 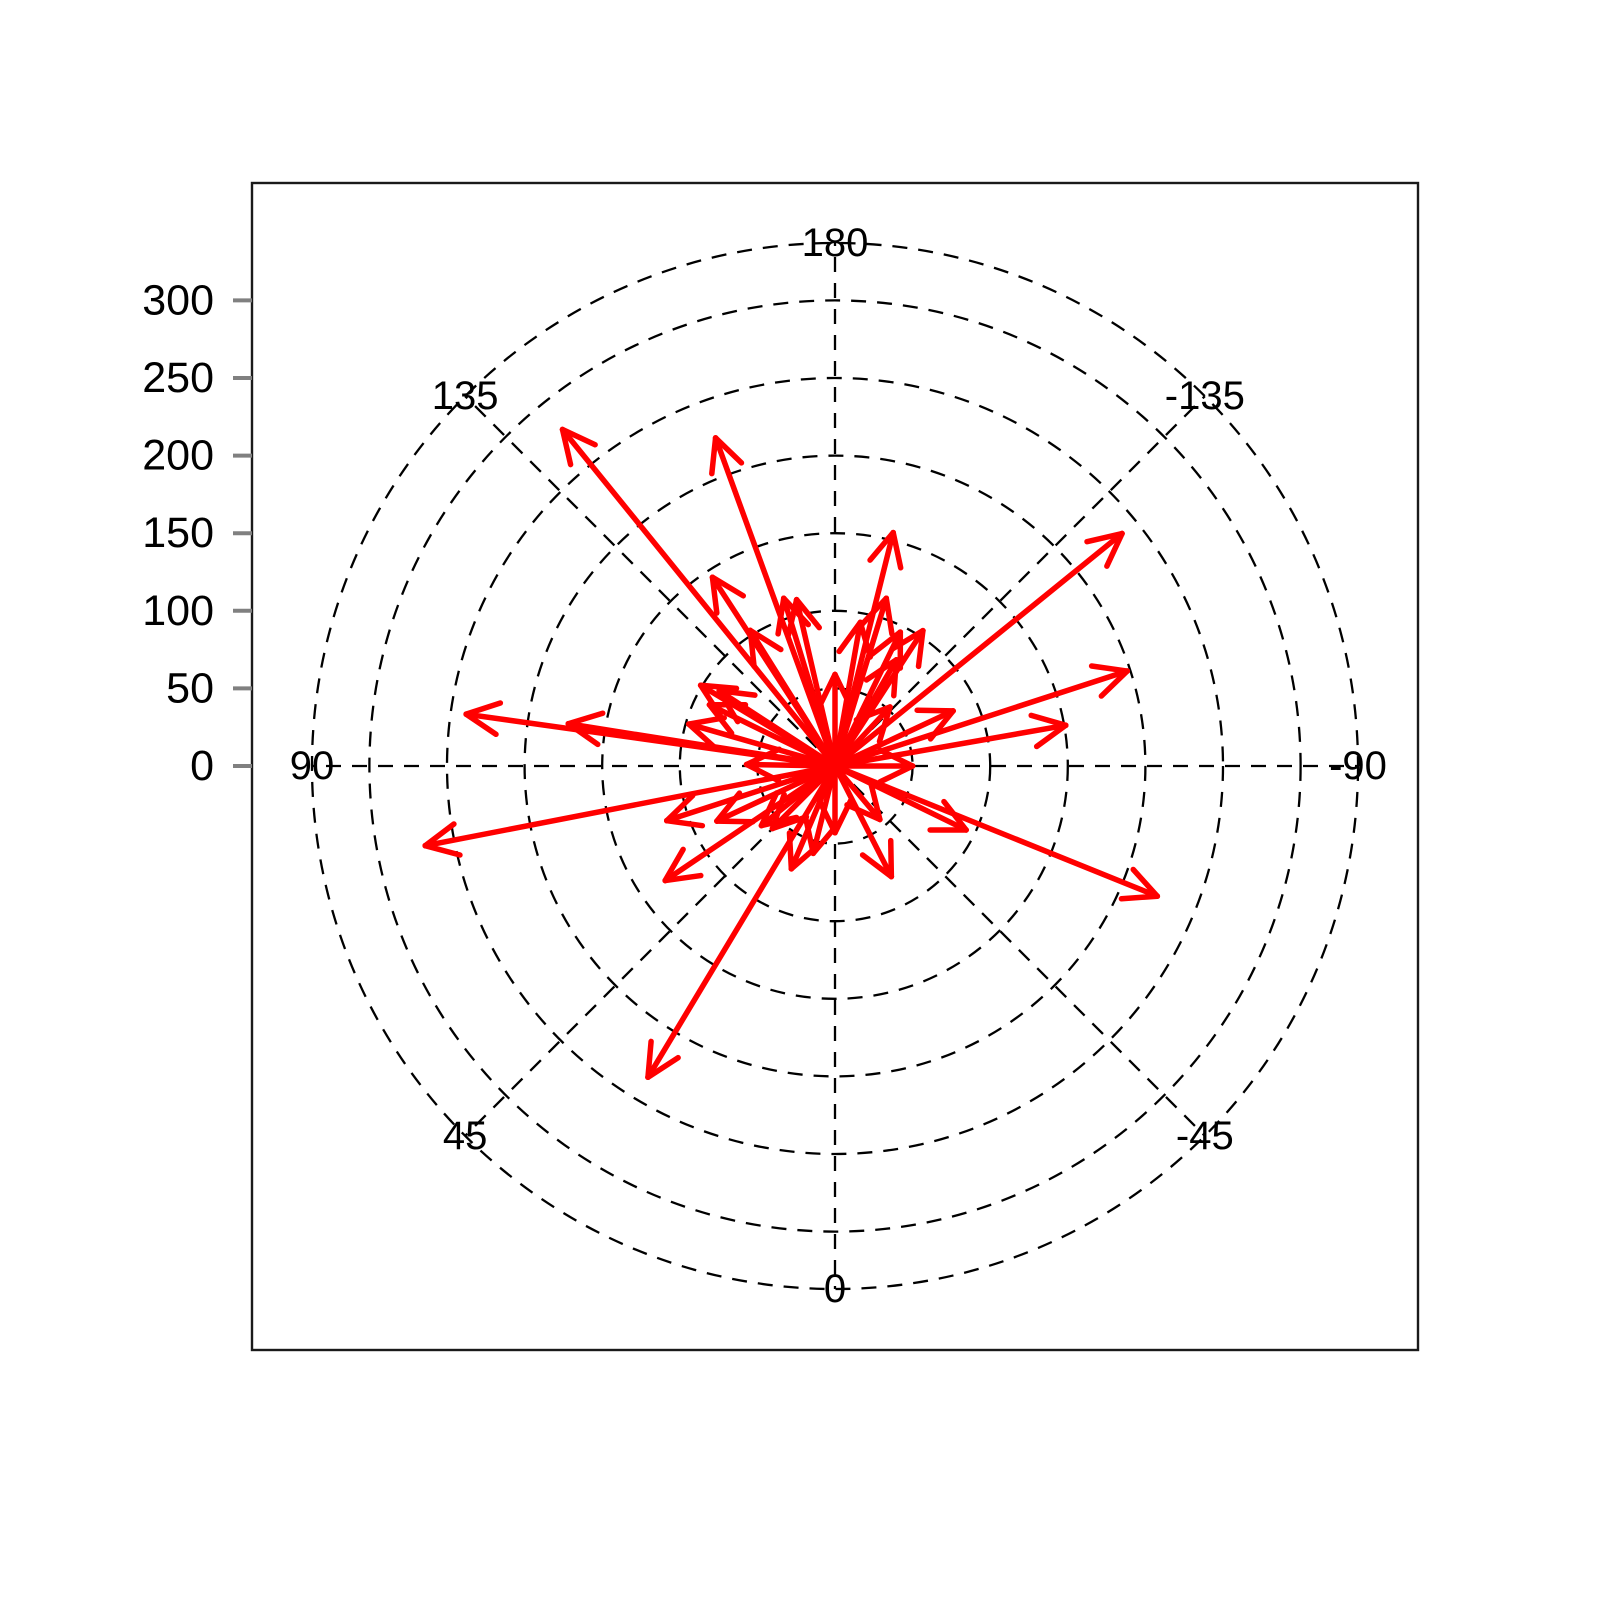 What do you see at coordinates (178, 611) in the screenshot?
I see `radial-axis-tick-label: 100` at bounding box center [178, 611].